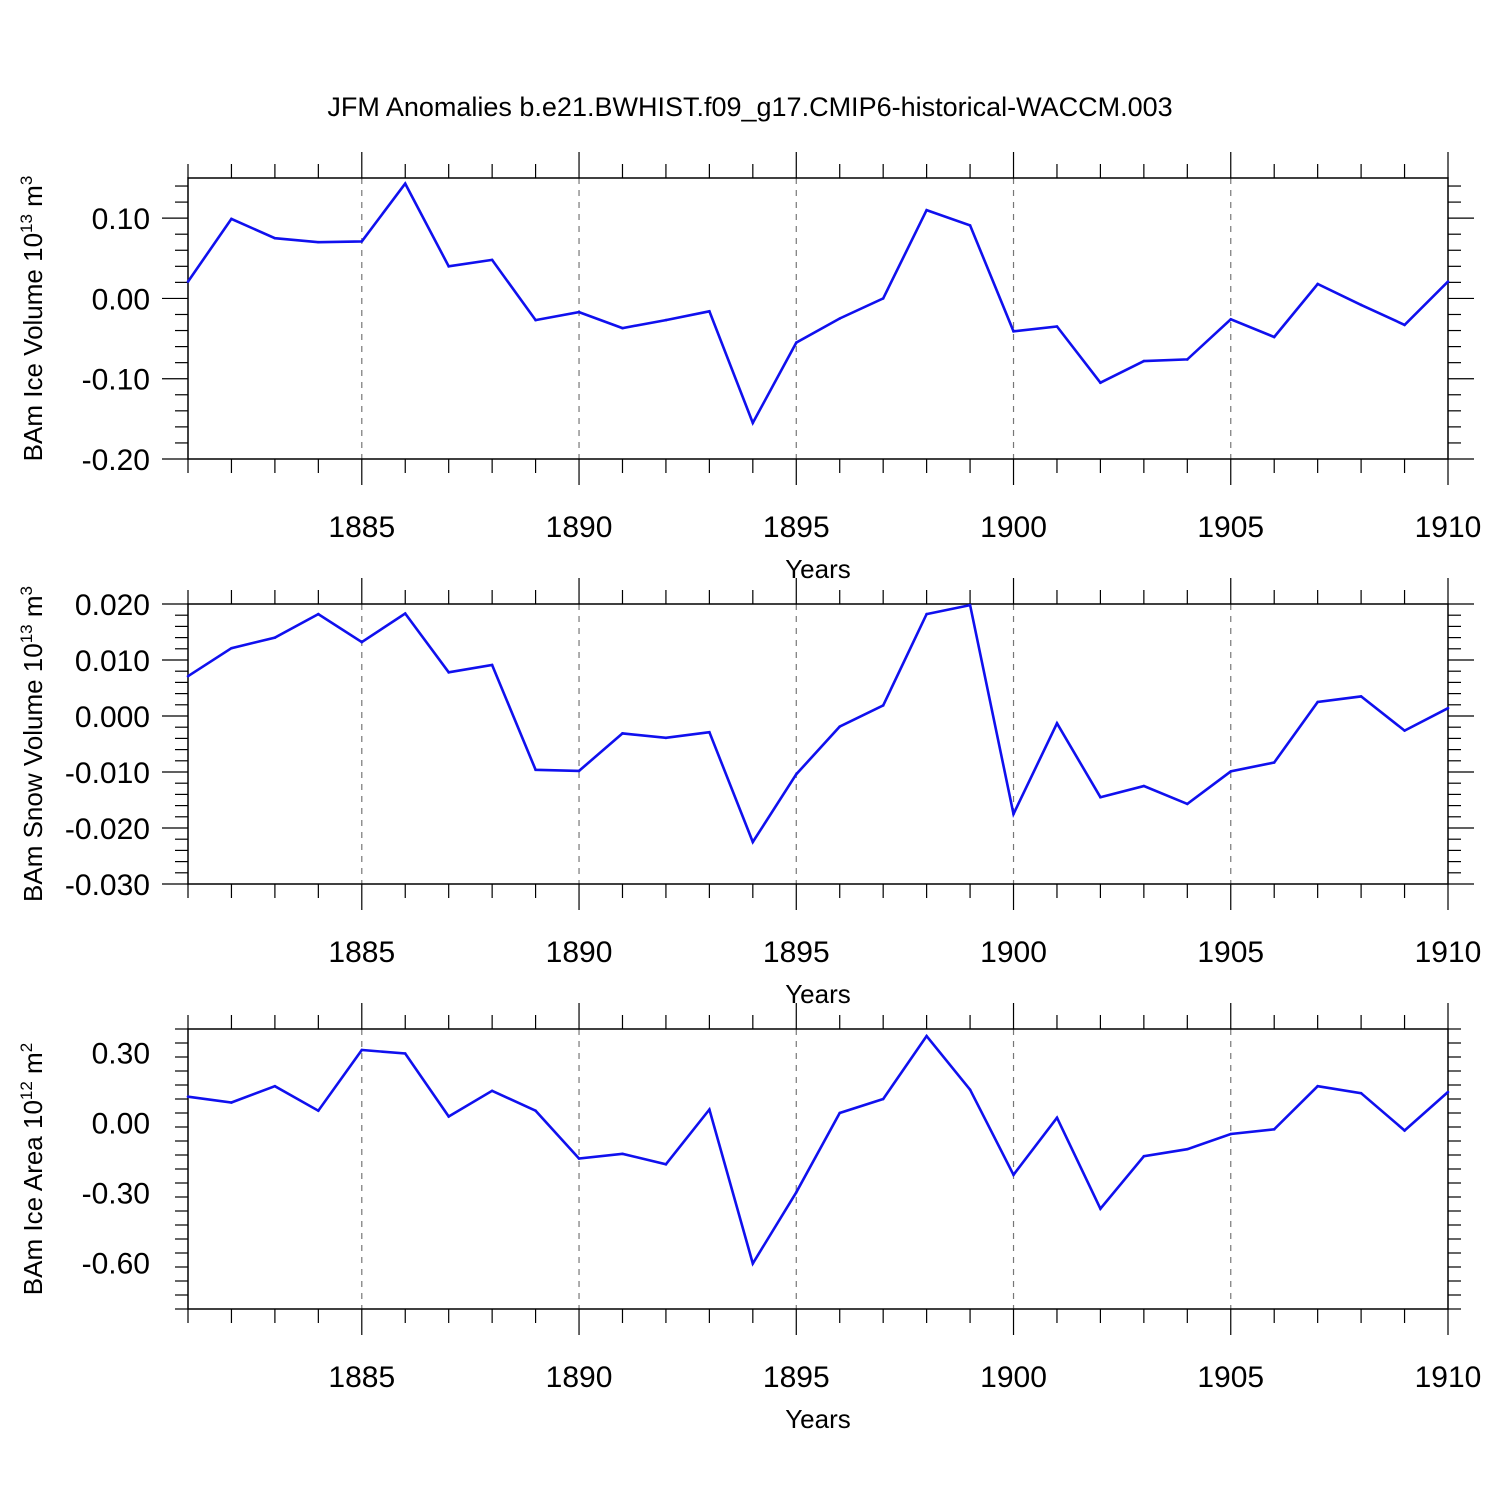 The width and height of the screenshot is (1500, 1505). What do you see at coordinates (112, 717) in the screenshot?
I see `y-tick-label: 0.000` at bounding box center [112, 717].